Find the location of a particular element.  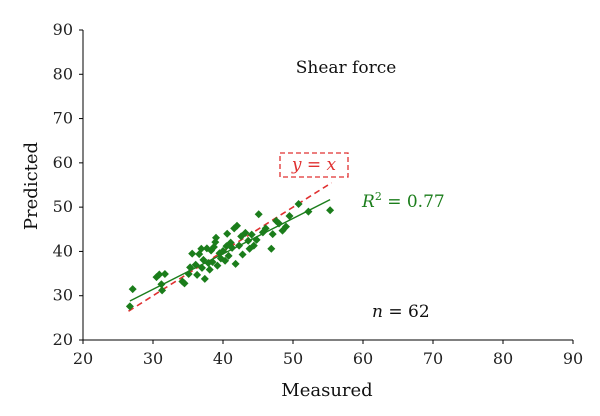

r-squared-label: R2 = 0.77 is located at coordinates (403, 201).